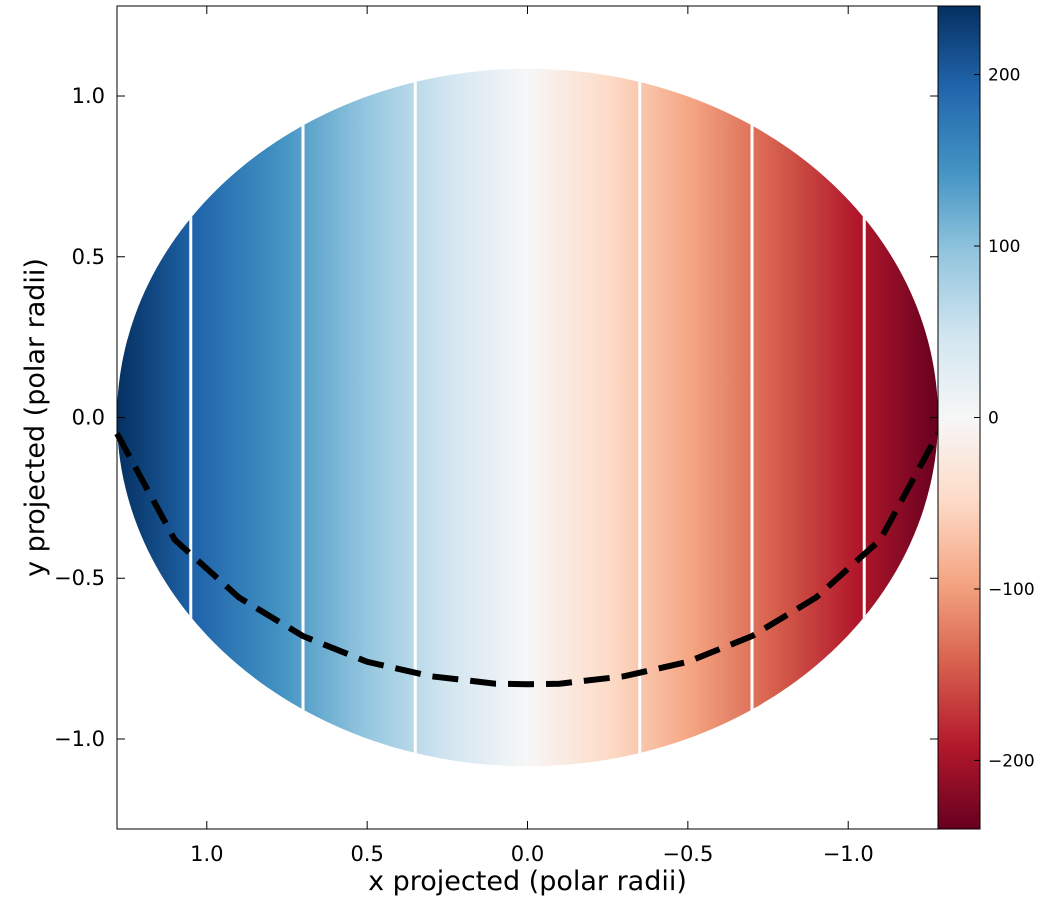 The image size is (1051, 899). What do you see at coordinates (993, 419) in the screenshot?
I see `colorbar-tick-label: 0` at bounding box center [993, 419].